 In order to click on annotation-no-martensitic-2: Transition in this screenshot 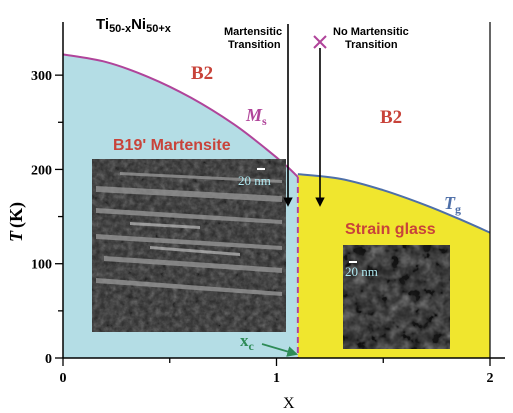, I will do `click(371, 45)`.